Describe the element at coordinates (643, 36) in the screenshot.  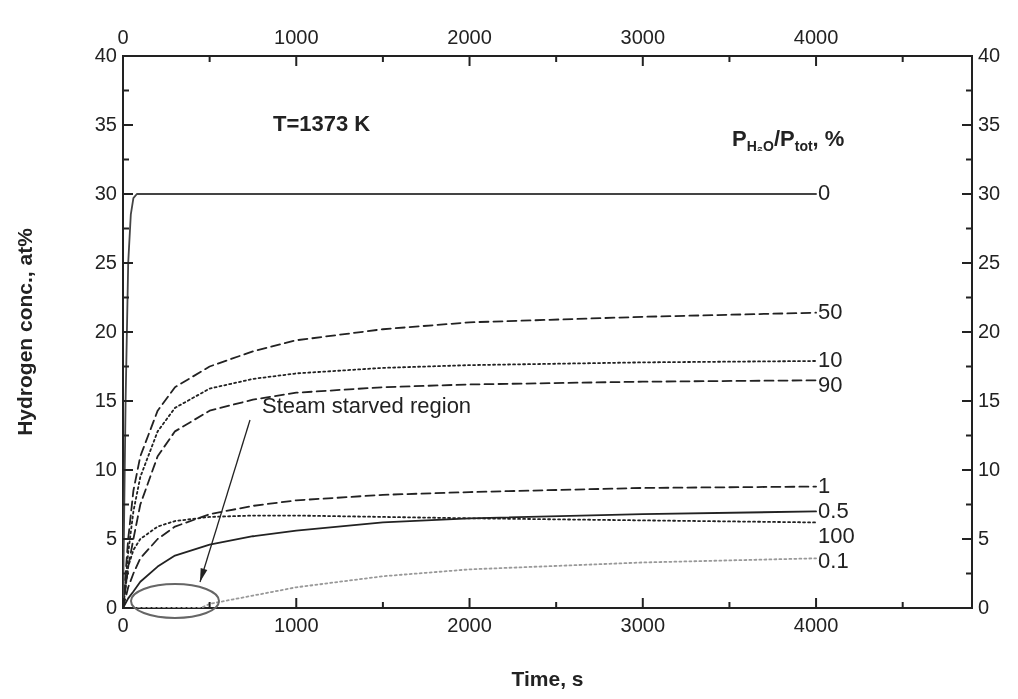
I see `x2-tick-label: 3000` at that location.